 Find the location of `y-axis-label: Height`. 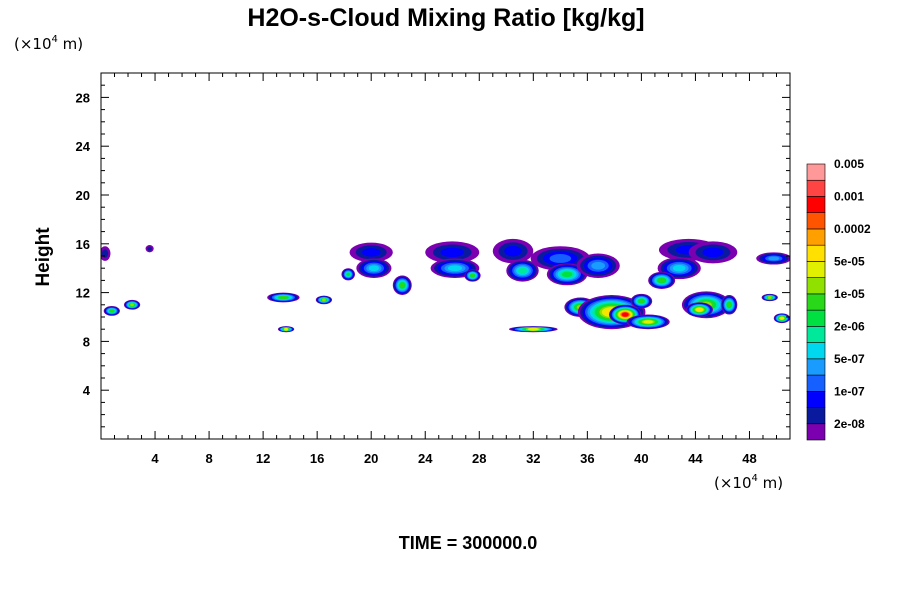

y-axis-label: Height is located at coordinates (43, 257).